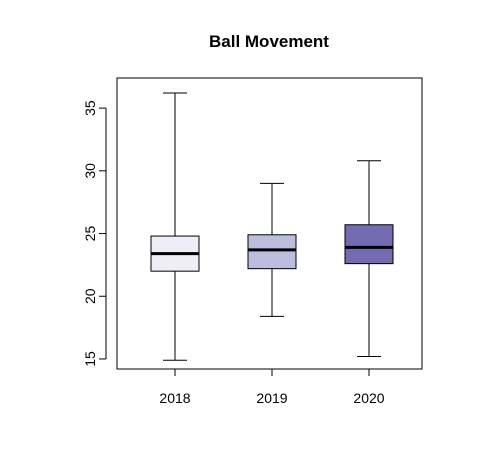 The height and width of the screenshot is (467, 501). What do you see at coordinates (175, 226) in the screenshot?
I see `box-2018` at bounding box center [175, 226].